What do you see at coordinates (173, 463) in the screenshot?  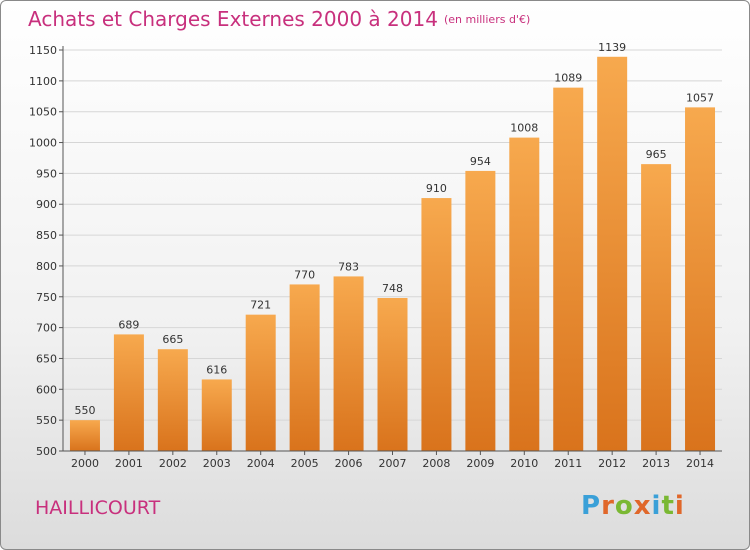 I see `x-tick-label: 2002` at bounding box center [173, 463].